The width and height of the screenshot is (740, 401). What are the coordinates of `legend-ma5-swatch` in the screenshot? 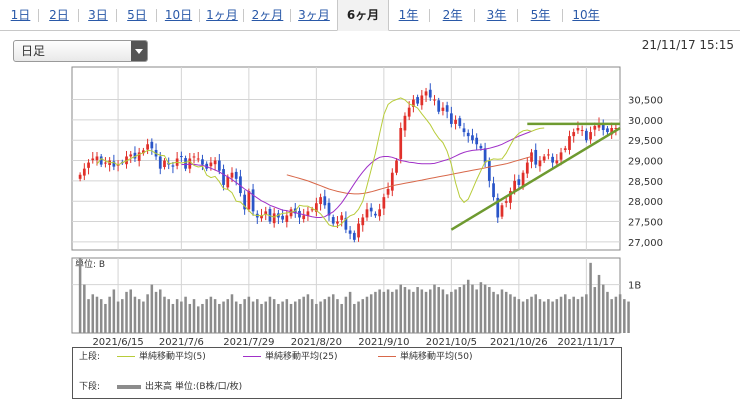 It's located at (126, 356).